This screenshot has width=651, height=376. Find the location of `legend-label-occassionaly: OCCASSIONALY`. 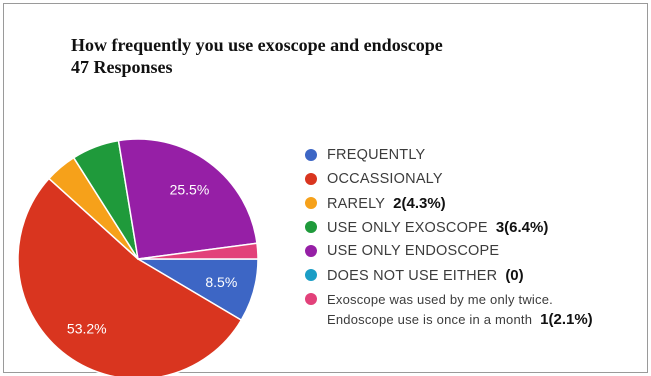

legend-label-occassionaly: OCCASSIONALY is located at coordinates (385, 179).